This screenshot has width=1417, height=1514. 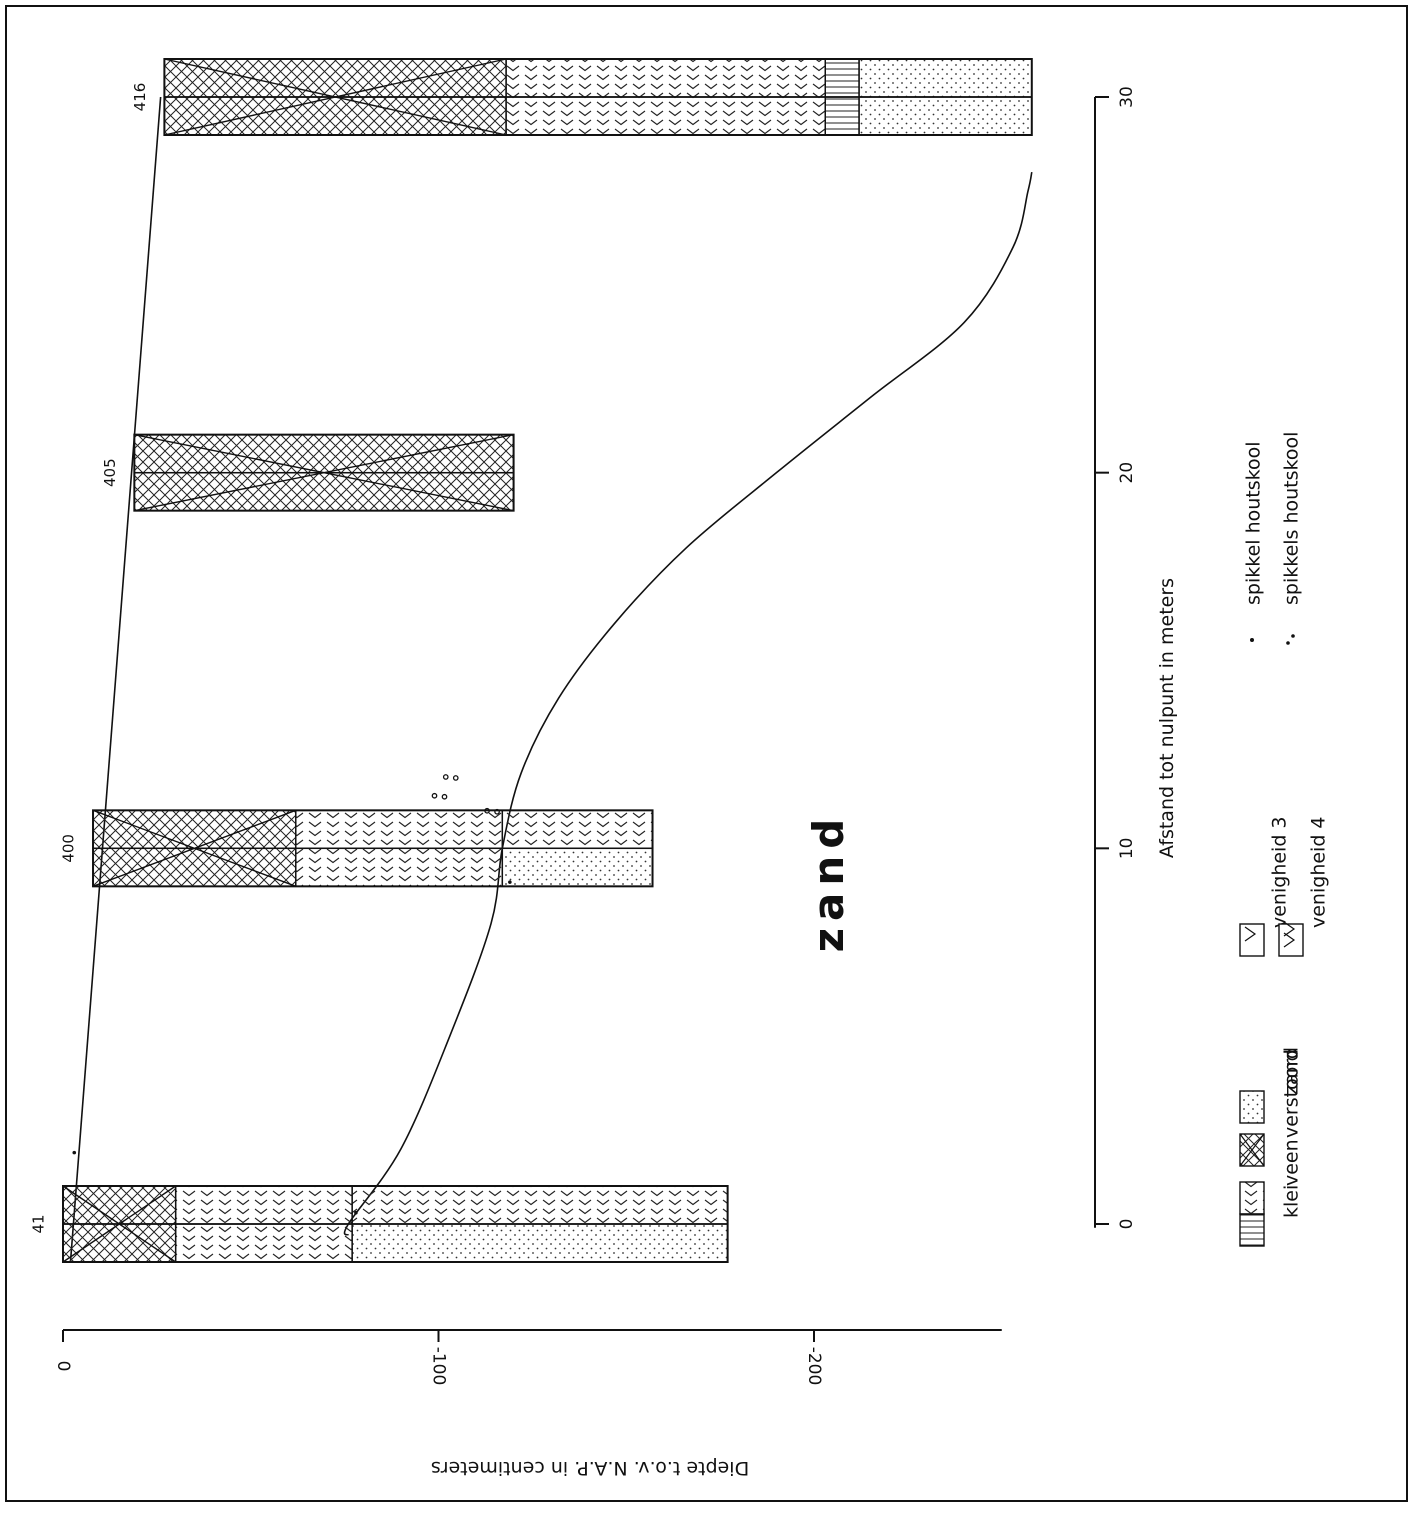 What do you see at coordinates (1167, 718) in the screenshot?
I see `x-axis-label: Afstand tot nulpunt in meters` at bounding box center [1167, 718].